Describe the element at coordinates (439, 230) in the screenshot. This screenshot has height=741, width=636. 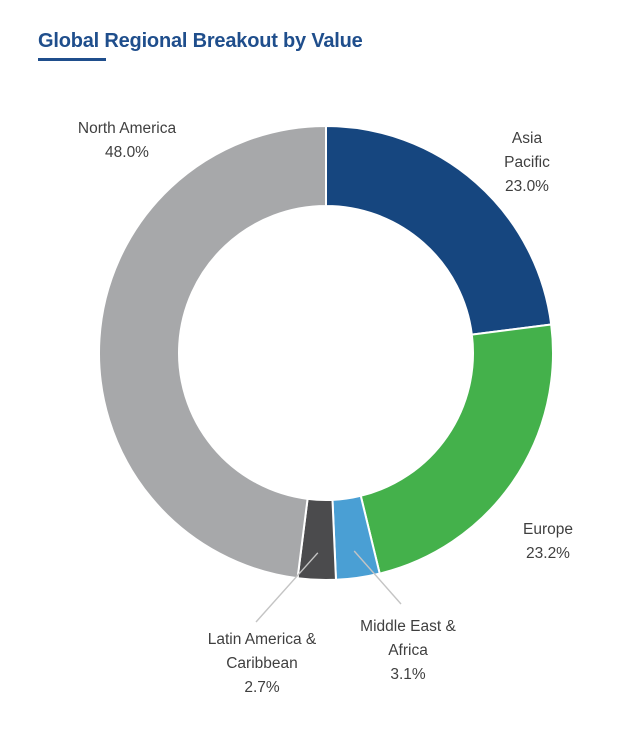
I see `slice-asia-pacific` at that location.